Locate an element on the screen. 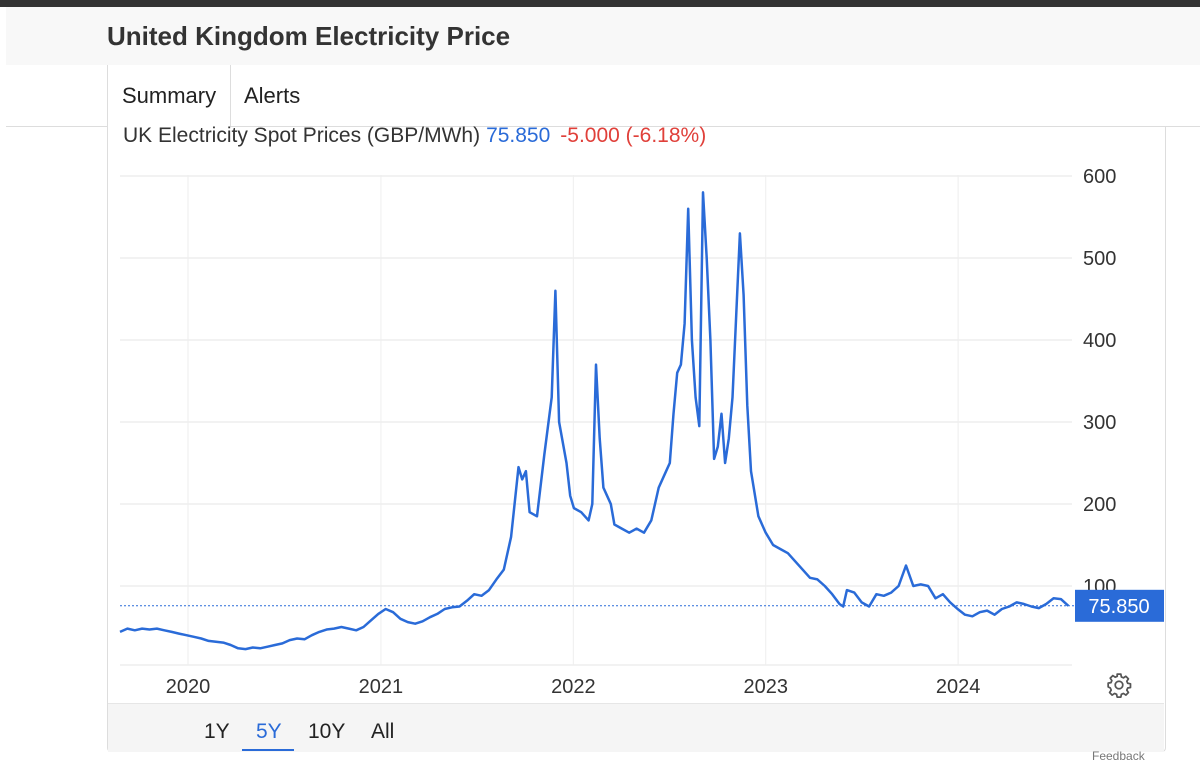 This screenshot has height=761, width=1200. series-change: -5.000 (-6.18%) is located at coordinates (633, 135).